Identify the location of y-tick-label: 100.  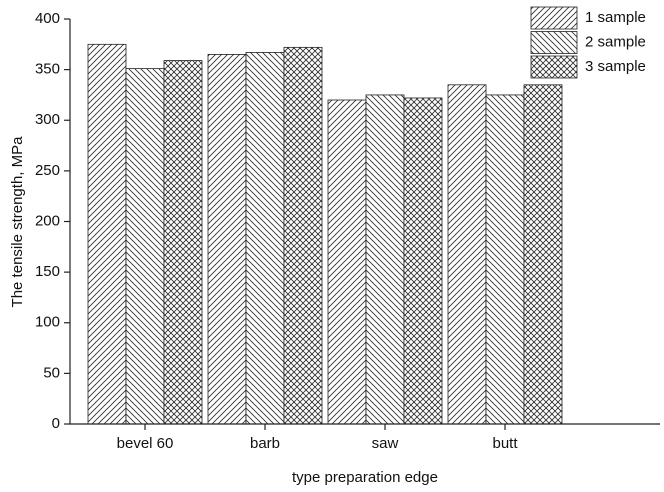
(47, 322).